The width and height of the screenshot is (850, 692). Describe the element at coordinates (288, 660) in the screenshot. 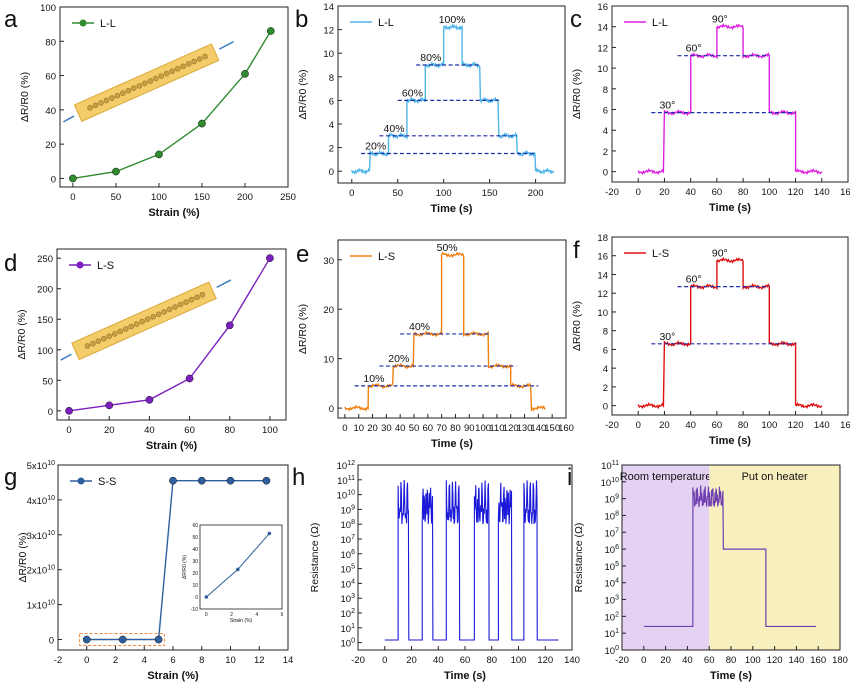

I see `x-tick-label: 14` at that location.